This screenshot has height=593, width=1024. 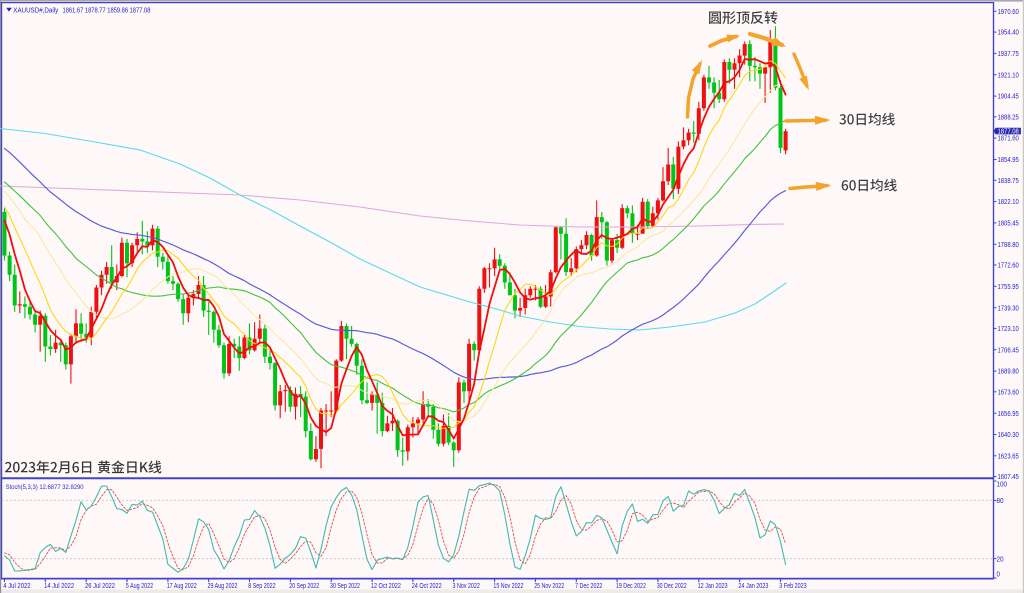 I want to click on svg-text: 1904.45, so click(x=1008, y=97).